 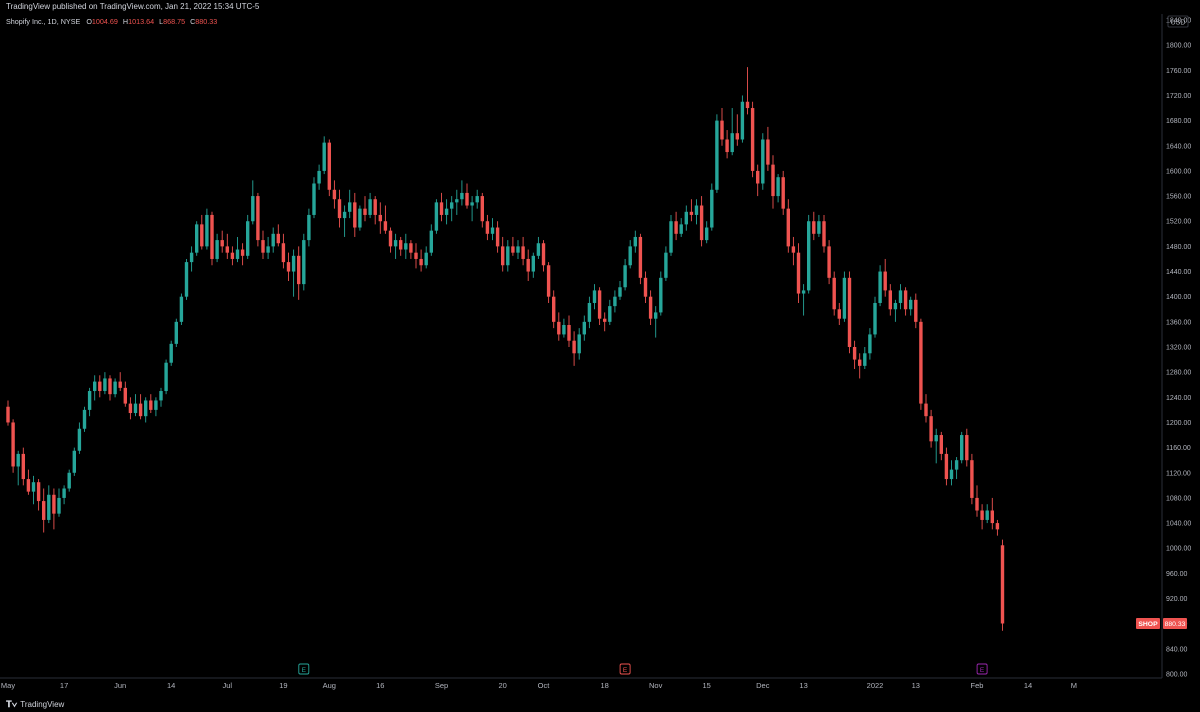 What do you see at coordinates (1178, 448) in the screenshot?
I see `price-tick-label: 1160.00` at bounding box center [1178, 448].